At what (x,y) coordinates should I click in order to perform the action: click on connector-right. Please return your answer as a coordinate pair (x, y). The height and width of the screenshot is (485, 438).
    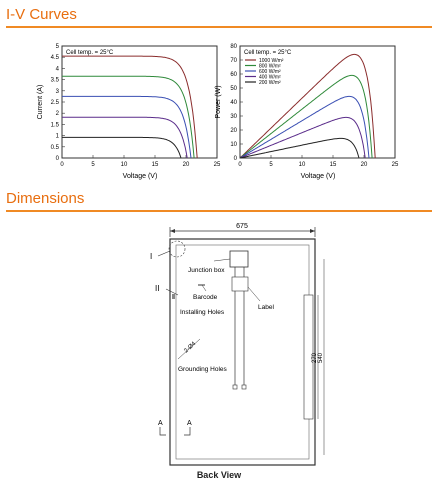
    Looking at the image, I should click on (244, 387).